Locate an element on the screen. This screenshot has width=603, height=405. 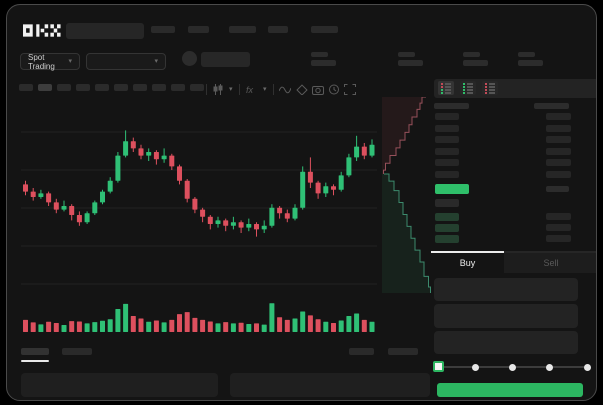
market-type-dropdown: Spot Trading ▾ is located at coordinates (50, 61).